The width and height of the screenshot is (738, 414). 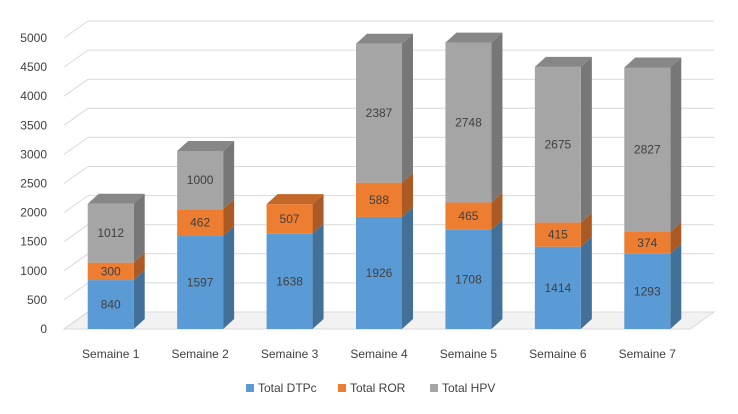 I want to click on data-label: 1000, so click(x=200, y=180).